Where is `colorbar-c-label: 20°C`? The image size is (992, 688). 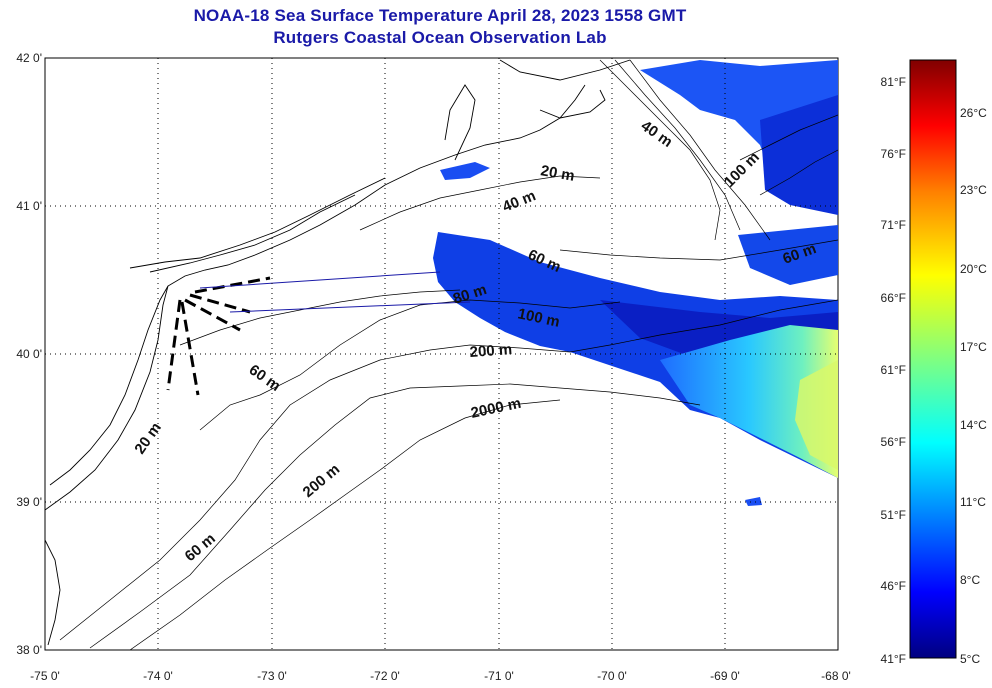
colorbar-c-label: 20°C is located at coordinates (973, 269).